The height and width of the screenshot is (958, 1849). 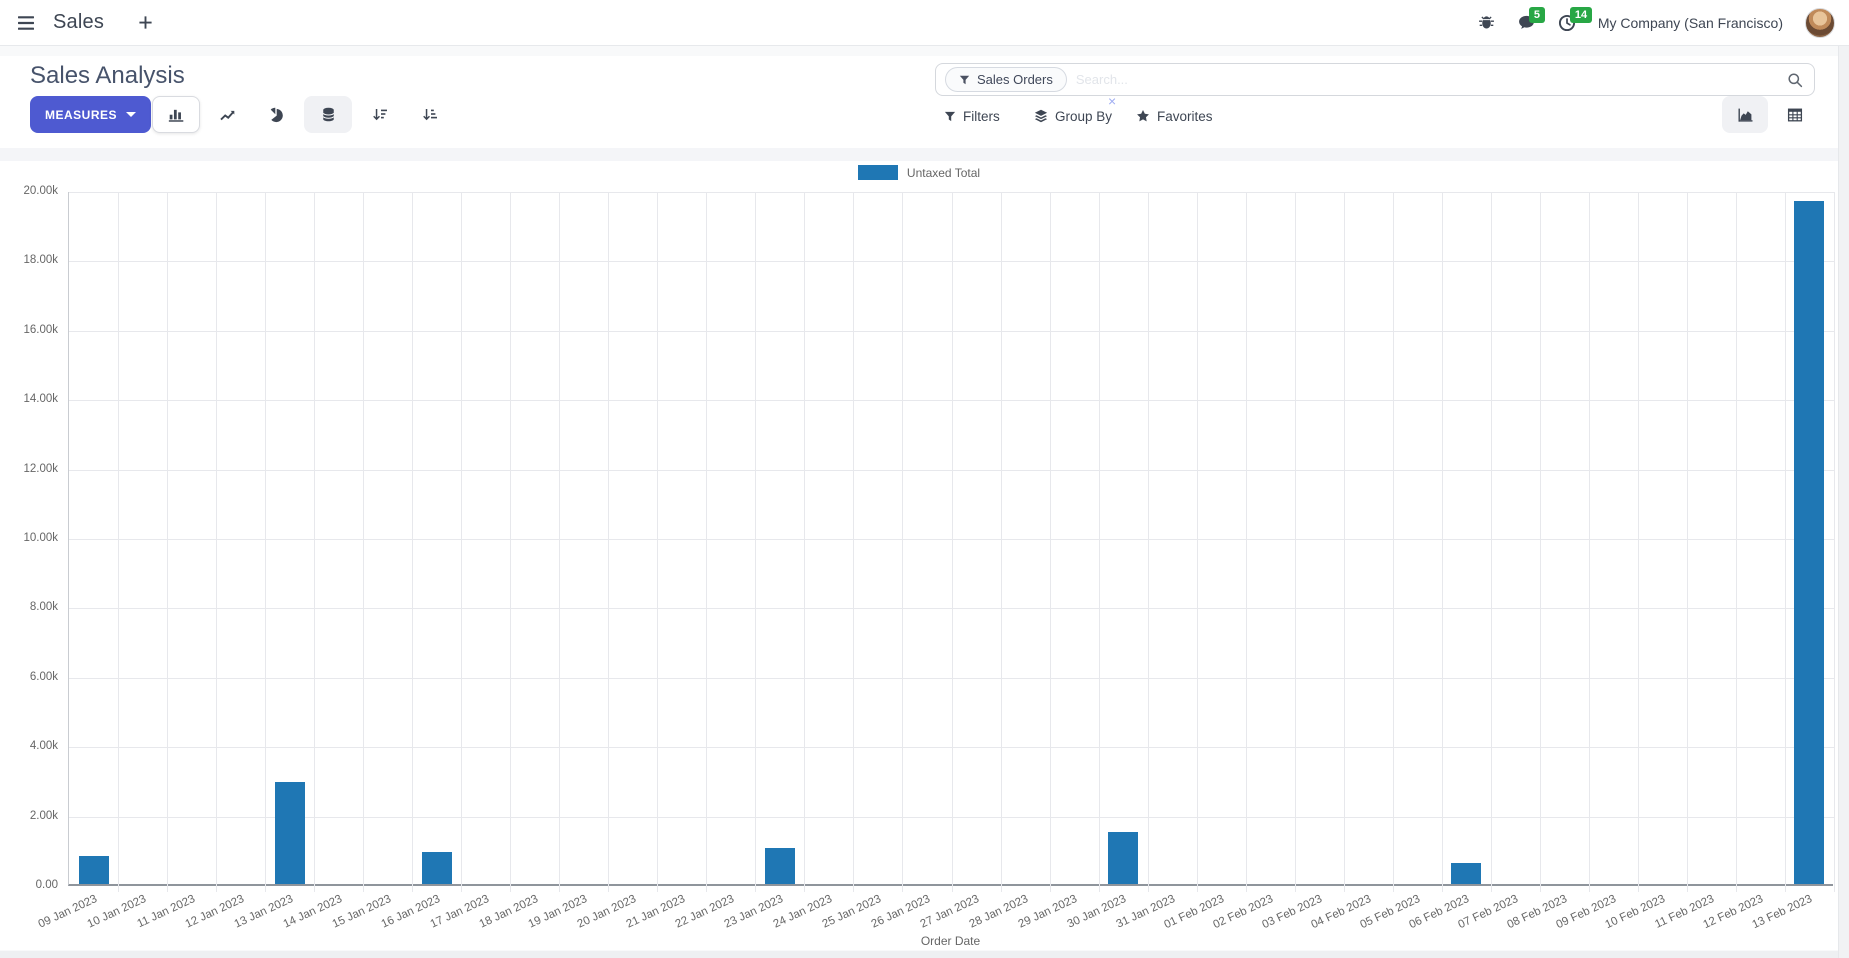 What do you see at coordinates (91, 114) in the screenshot?
I see `measures-button: MEASURES` at bounding box center [91, 114].